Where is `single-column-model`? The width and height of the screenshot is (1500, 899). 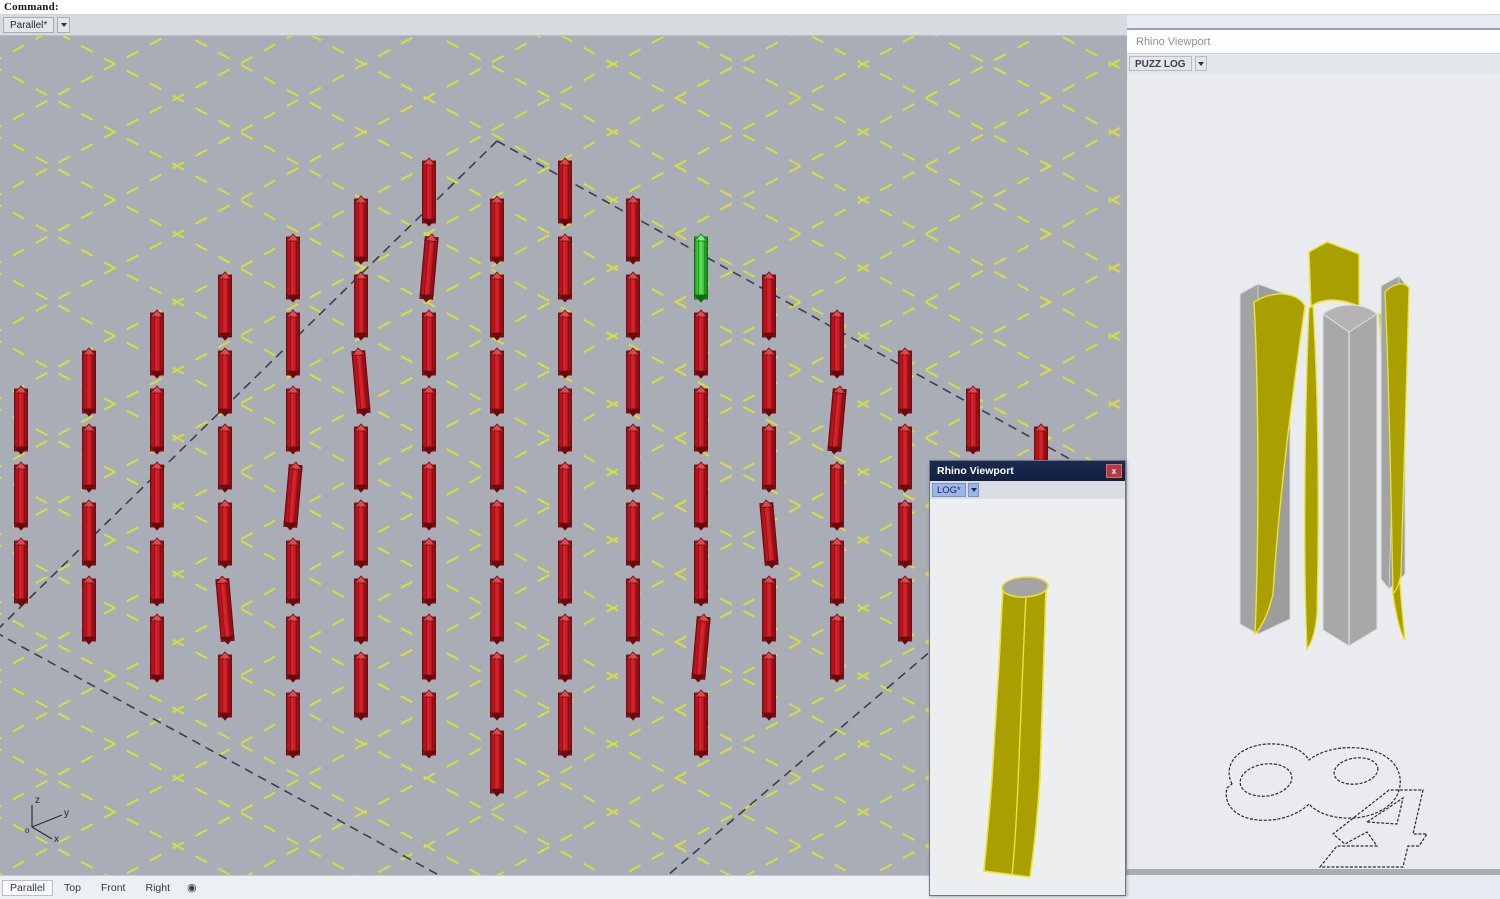
single-column-model is located at coordinates (1016, 727).